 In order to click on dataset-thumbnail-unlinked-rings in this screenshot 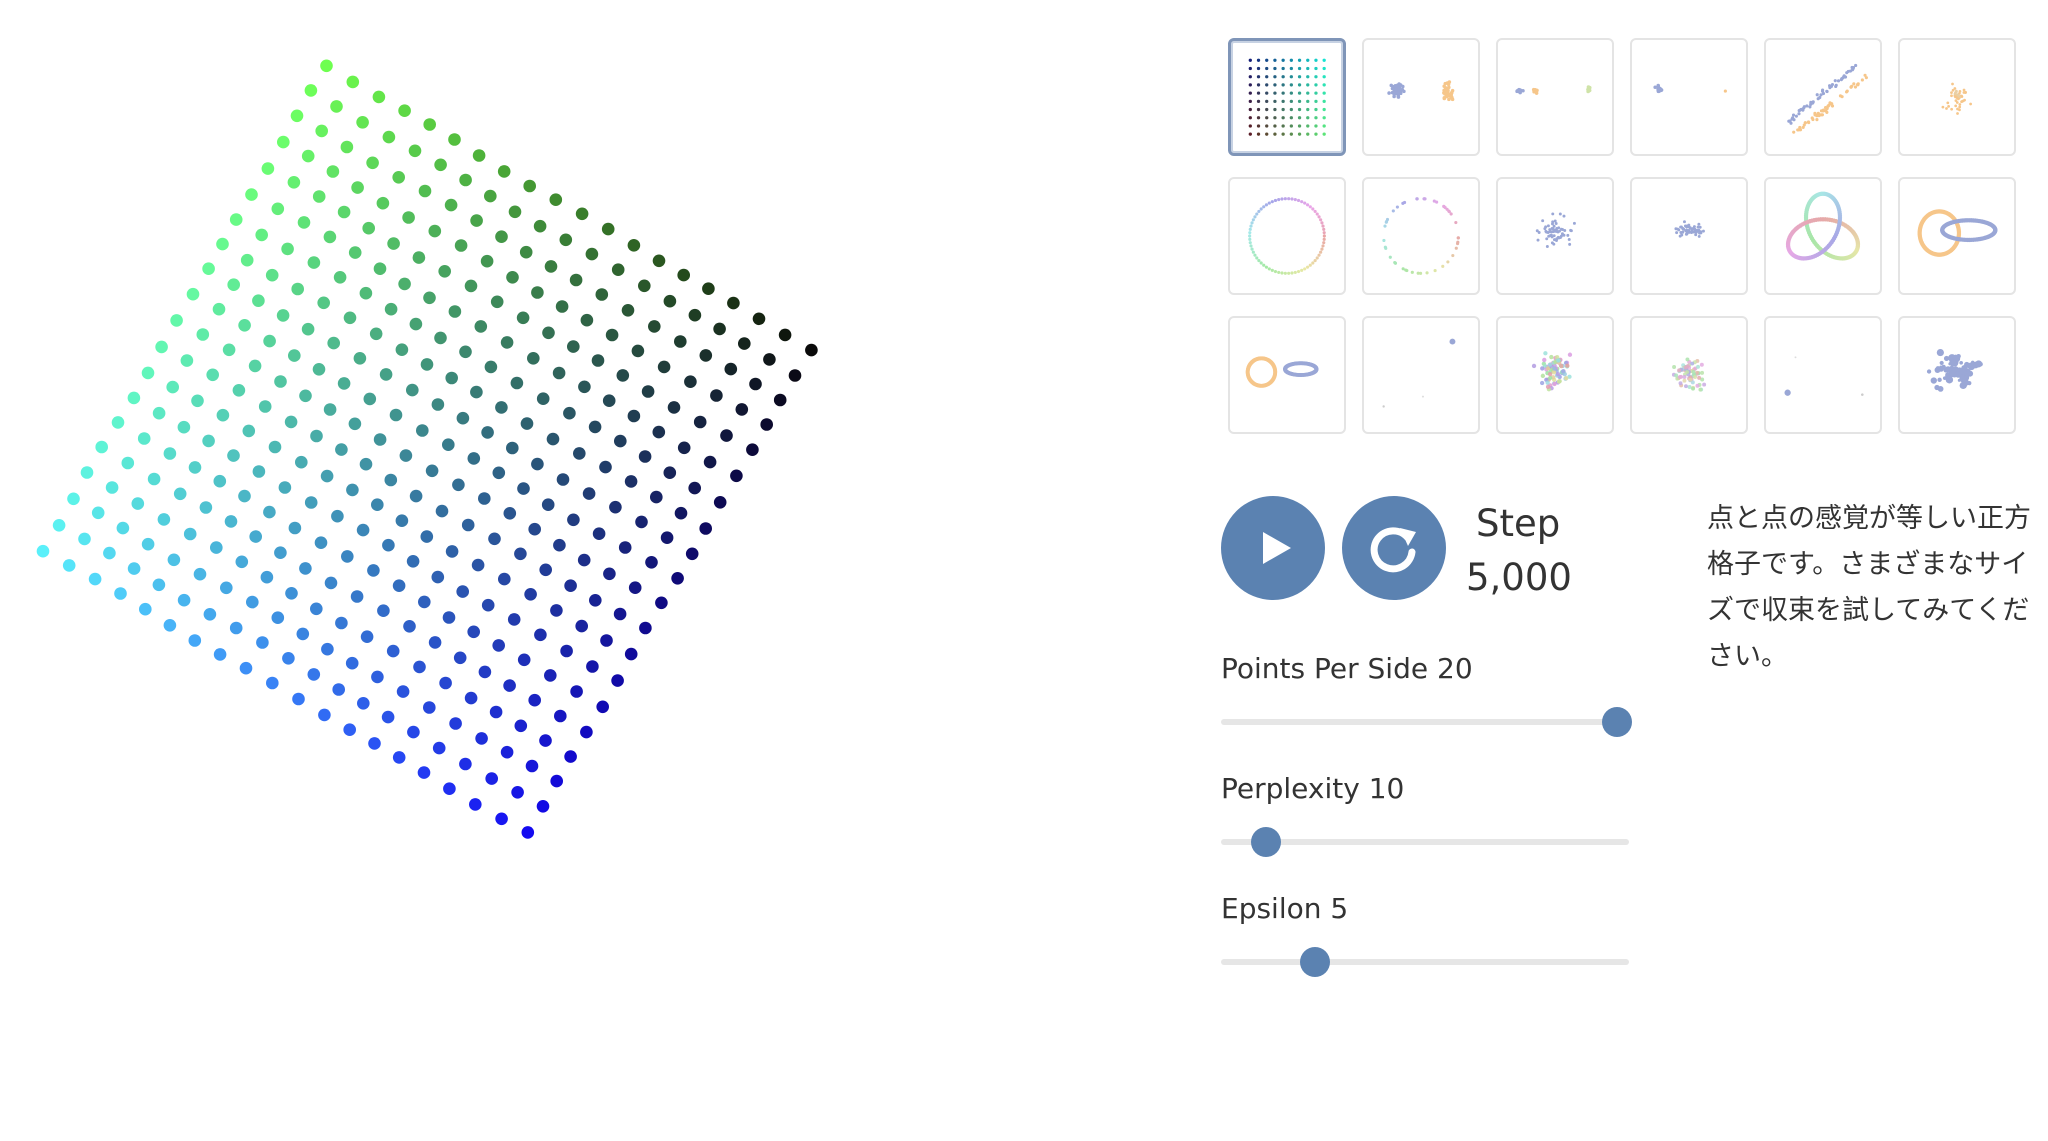, I will do `click(1287, 375)`.